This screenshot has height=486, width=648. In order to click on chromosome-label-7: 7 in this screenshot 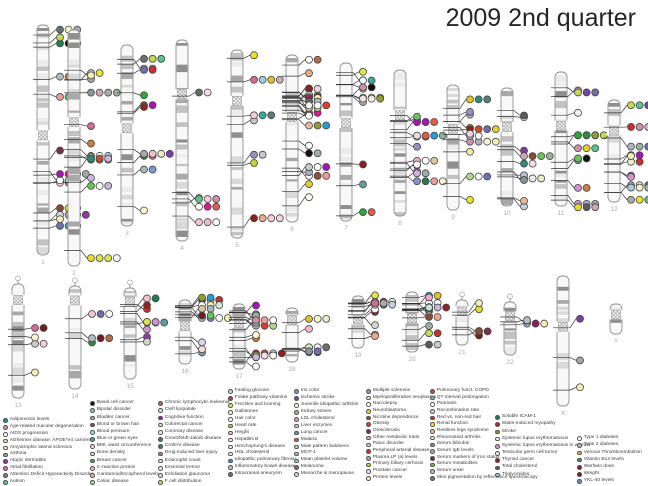, I will do `click(346, 228)`.